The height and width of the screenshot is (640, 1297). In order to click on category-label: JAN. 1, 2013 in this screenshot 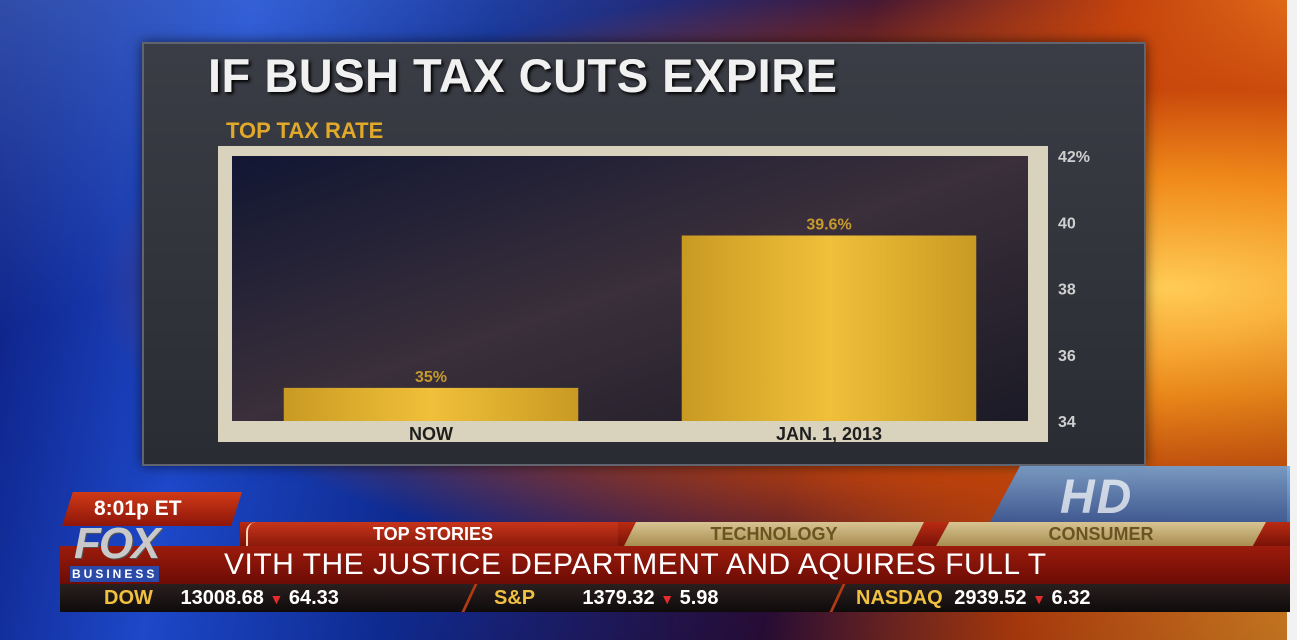, I will do `click(829, 434)`.